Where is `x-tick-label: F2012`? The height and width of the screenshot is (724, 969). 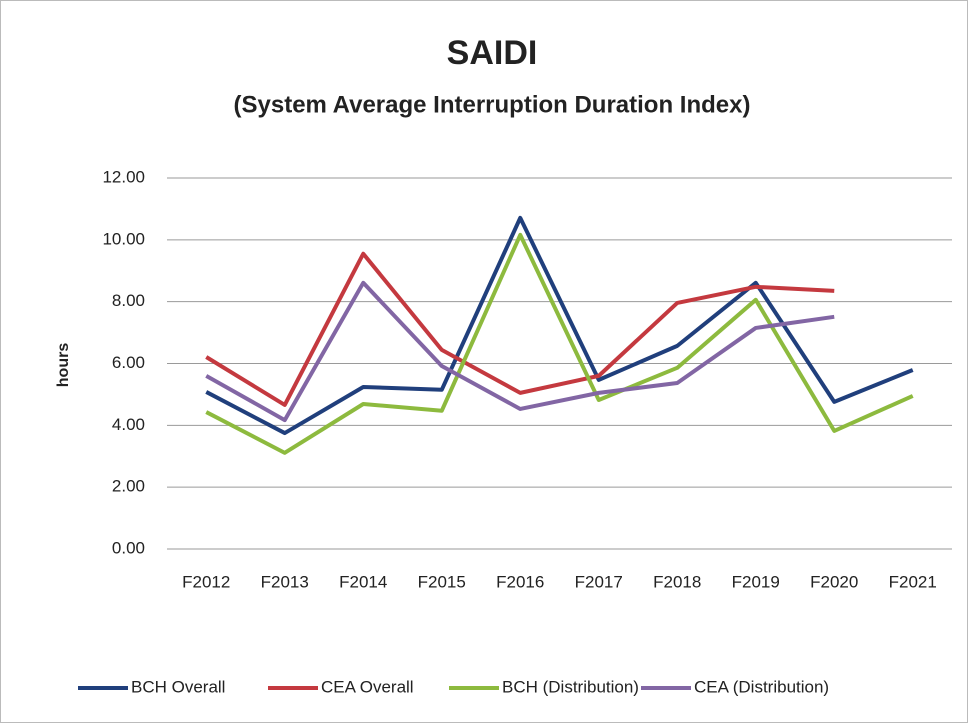 x-tick-label: F2012 is located at coordinates (206, 581).